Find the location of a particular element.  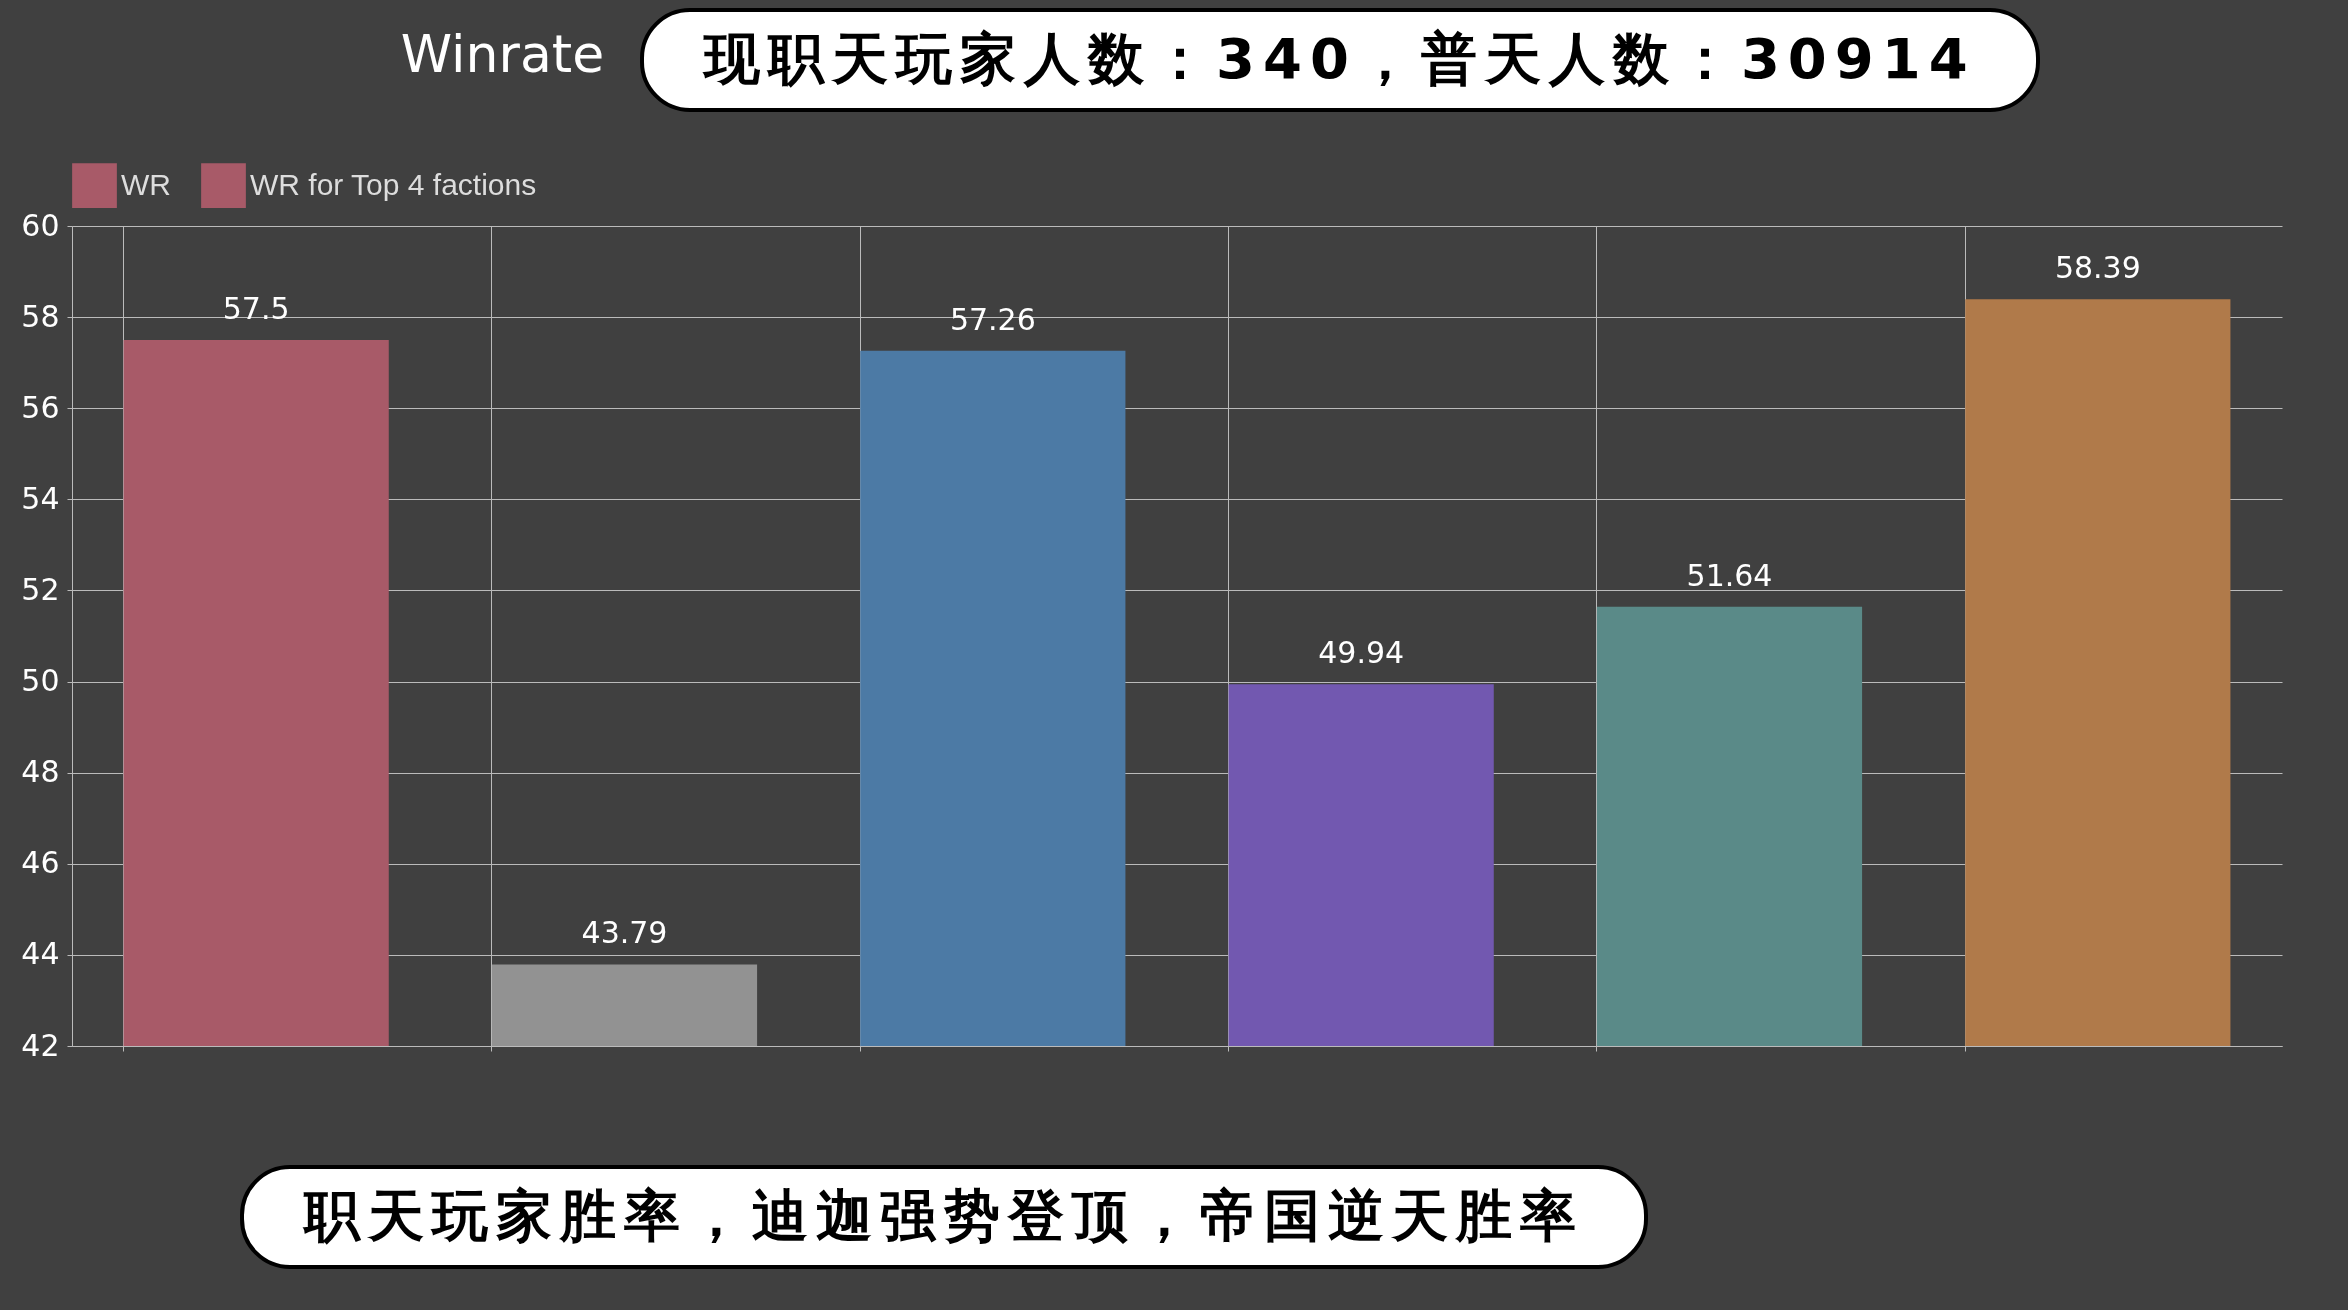

y-tick-label: 46 is located at coordinates (40, 863).